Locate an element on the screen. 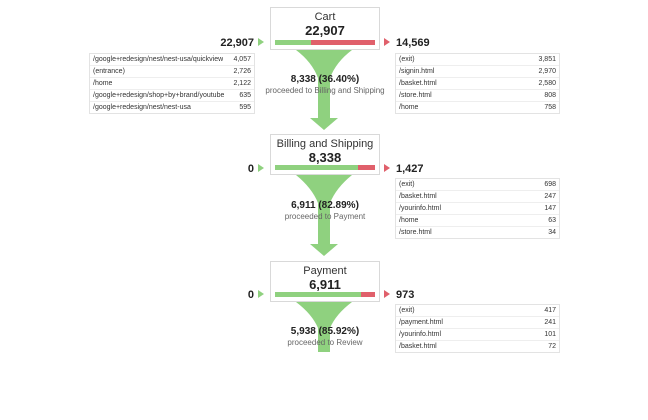  entrance-count: 22,907 is located at coordinates (237, 43).